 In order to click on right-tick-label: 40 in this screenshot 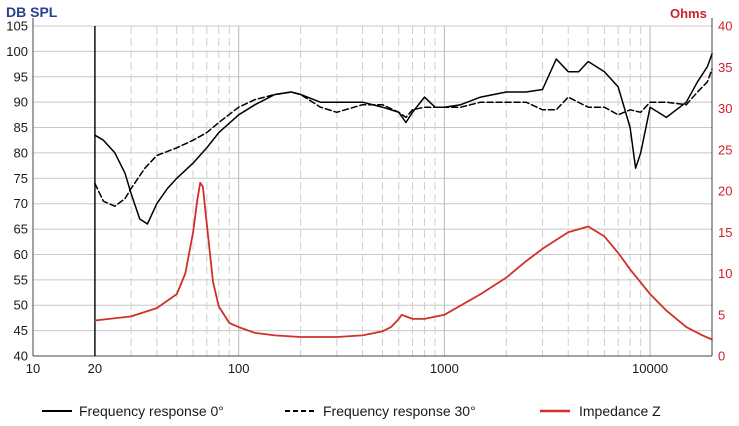, I will do `click(725, 26)`.